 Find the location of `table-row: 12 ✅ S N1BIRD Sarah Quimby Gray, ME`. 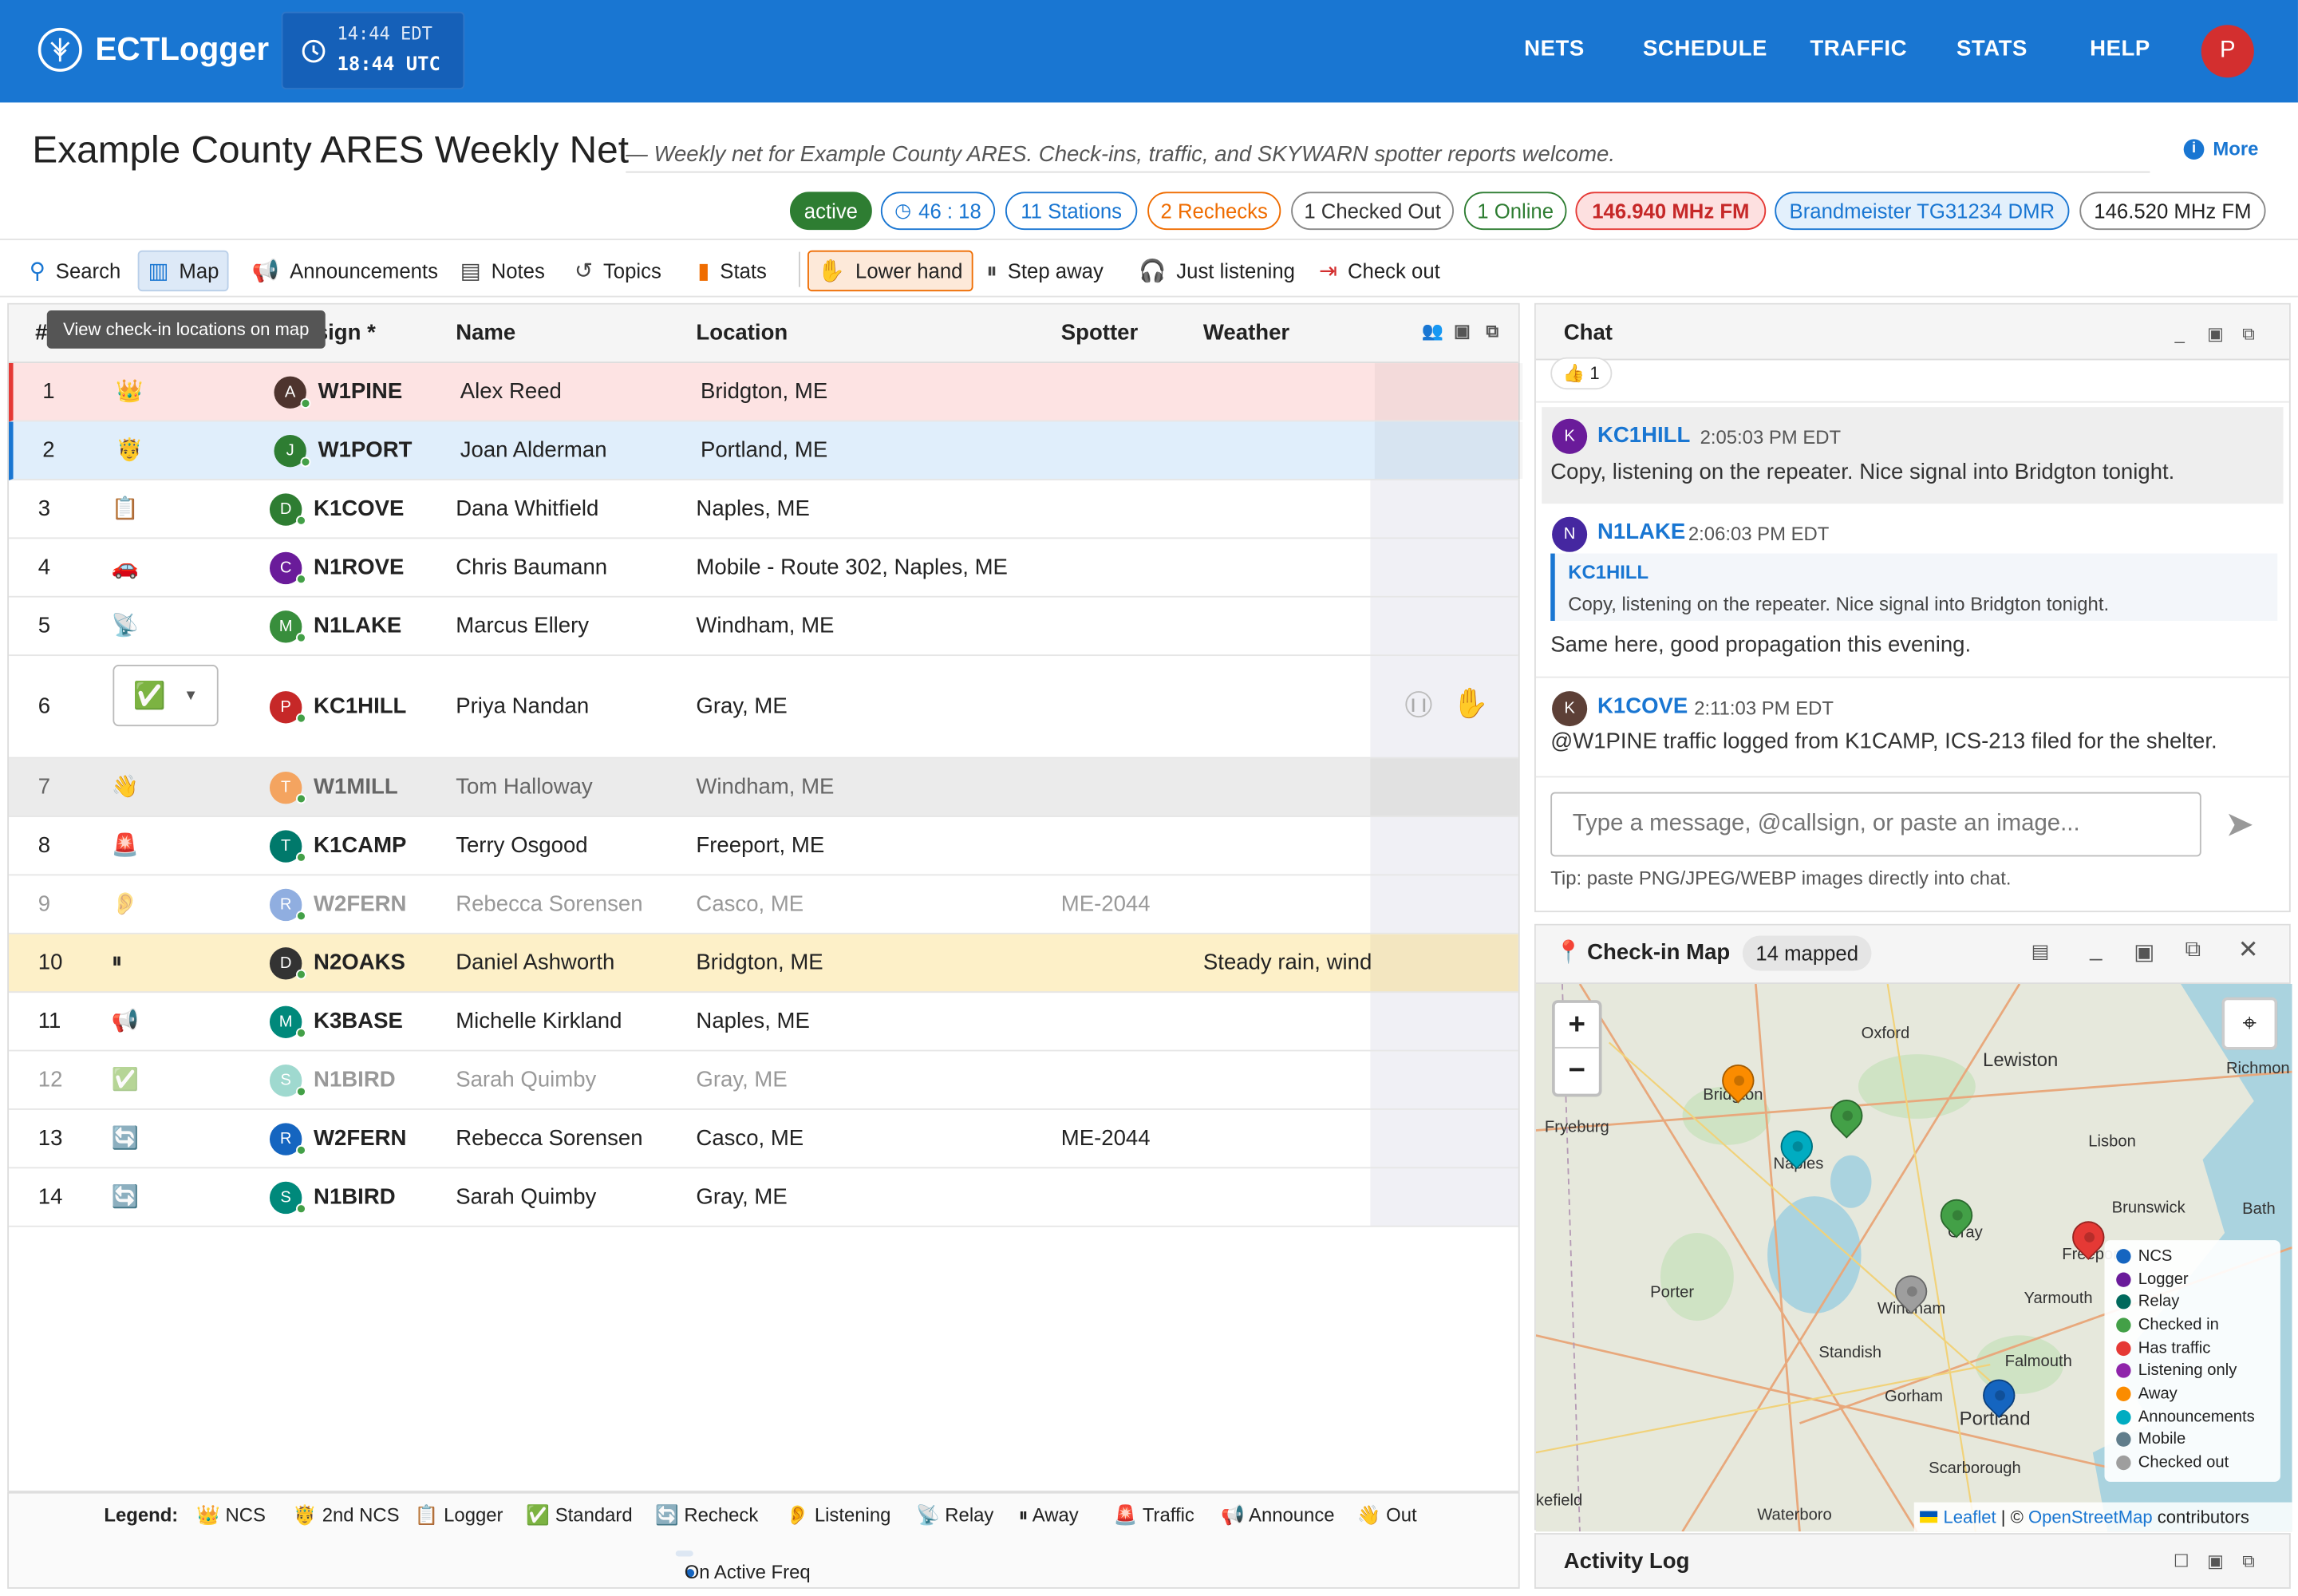

table-row: 12 ✅ S N1BIRD Sarah Quimby Gray, ME is located at coordinates (764, 1080).